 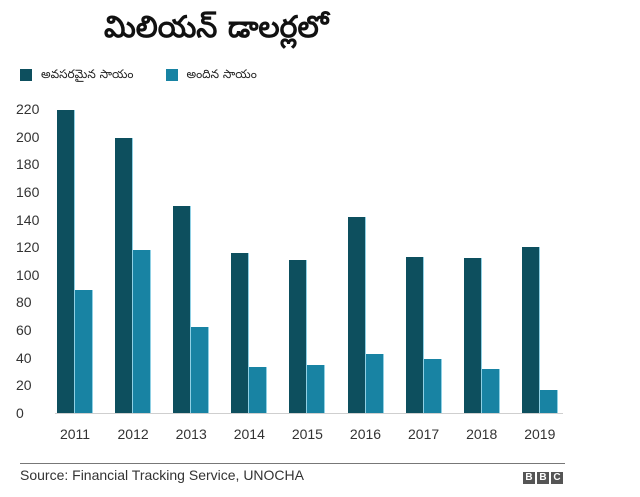 What do you see at coordinates (24, 330) in the screenshot?
I see `y-tick-label: 60` at bounding box center [24, 330].